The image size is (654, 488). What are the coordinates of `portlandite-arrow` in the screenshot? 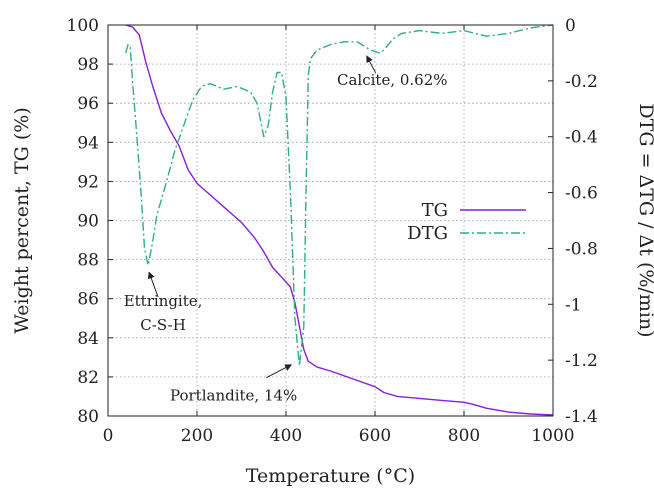 It's located at (279, 371).